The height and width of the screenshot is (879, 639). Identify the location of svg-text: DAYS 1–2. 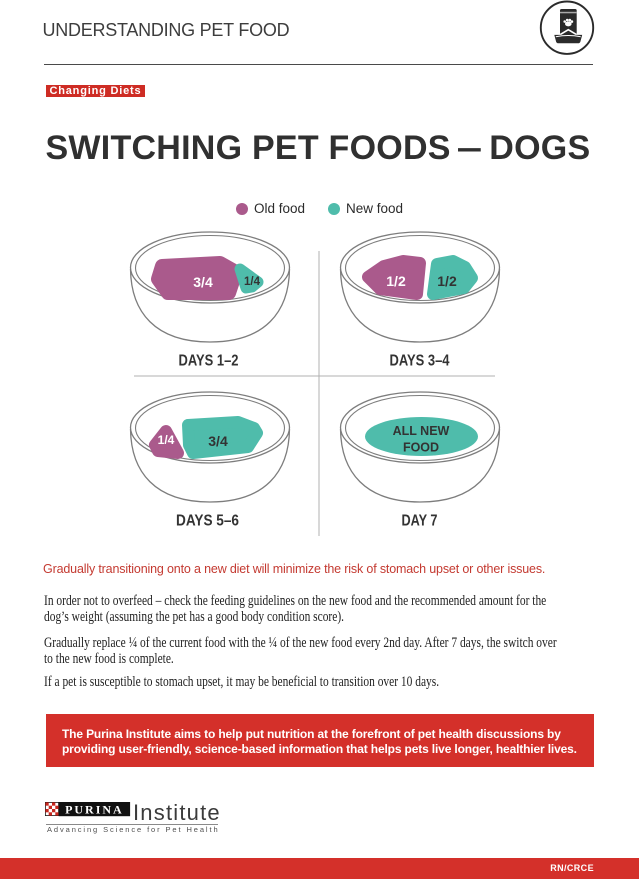
(209, 361).